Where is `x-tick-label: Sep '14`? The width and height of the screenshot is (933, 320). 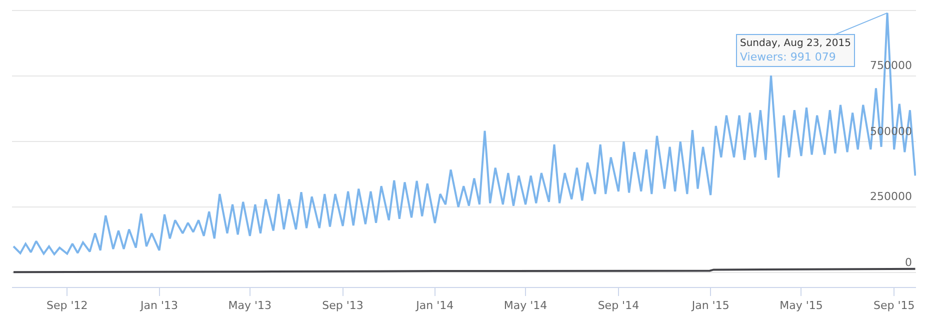
x-tick-label: Sep '14 is located at coordinates (619, 305).